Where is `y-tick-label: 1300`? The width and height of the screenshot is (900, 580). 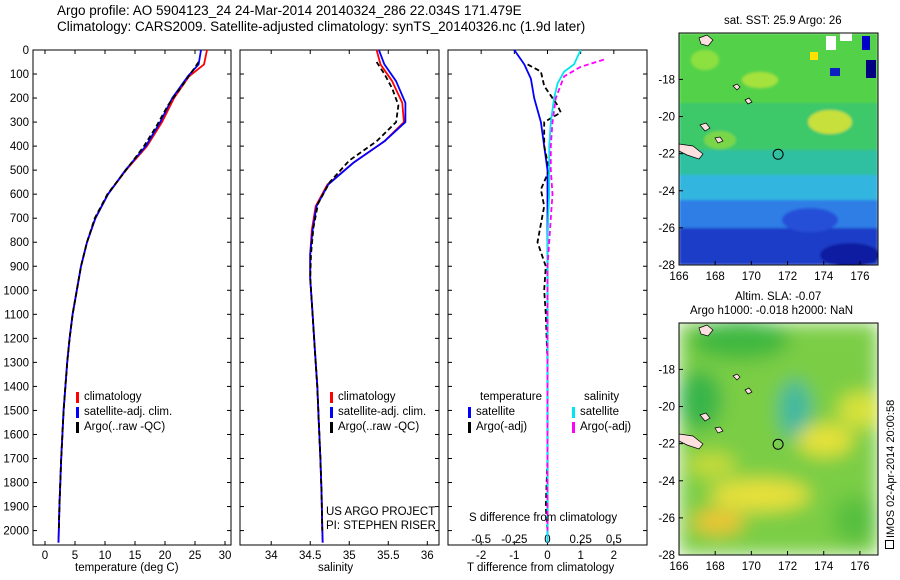 y-tick-label: 1300 is located at coordinates (16, 363).